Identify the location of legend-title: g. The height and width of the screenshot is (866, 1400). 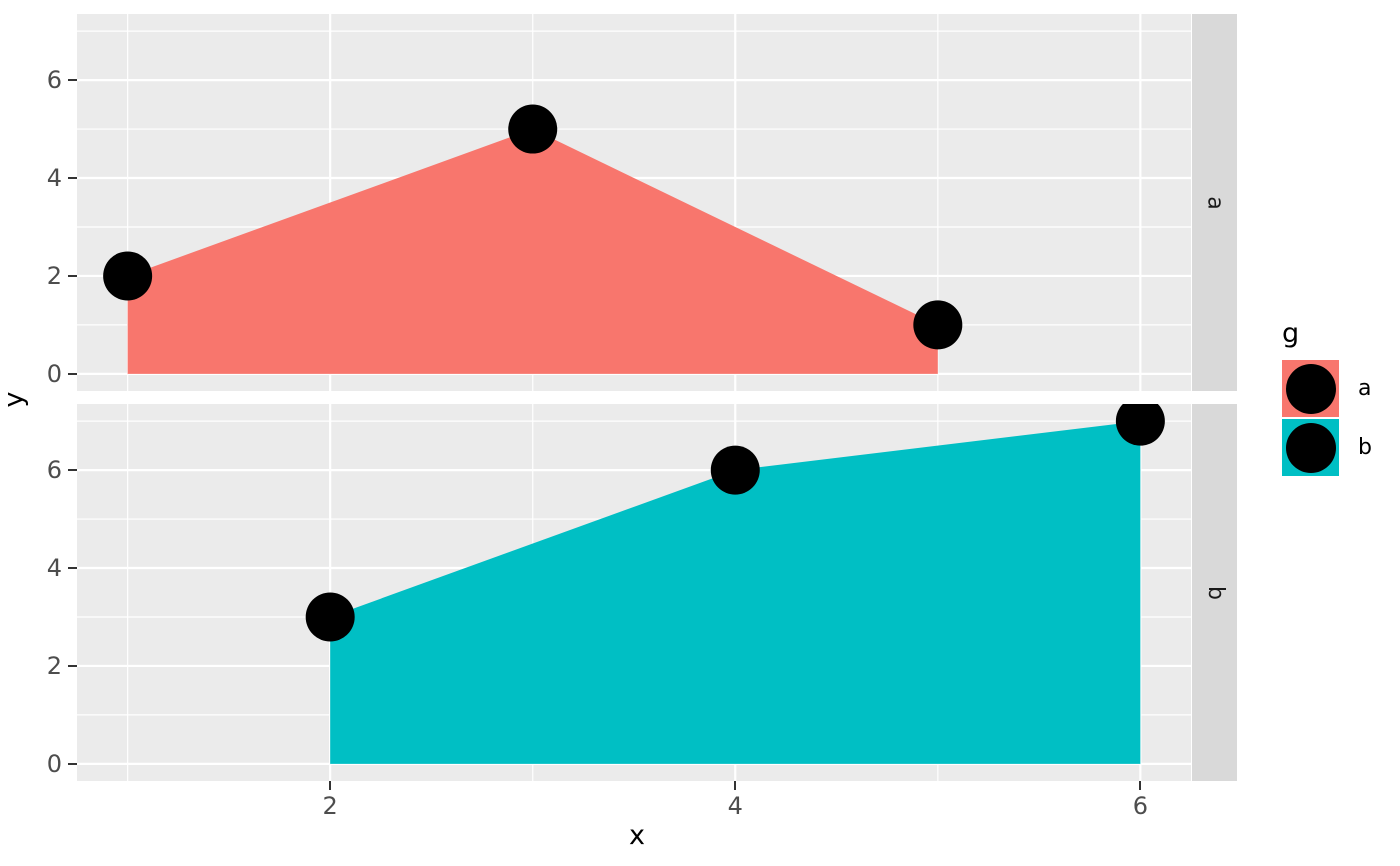
(1291, 333).